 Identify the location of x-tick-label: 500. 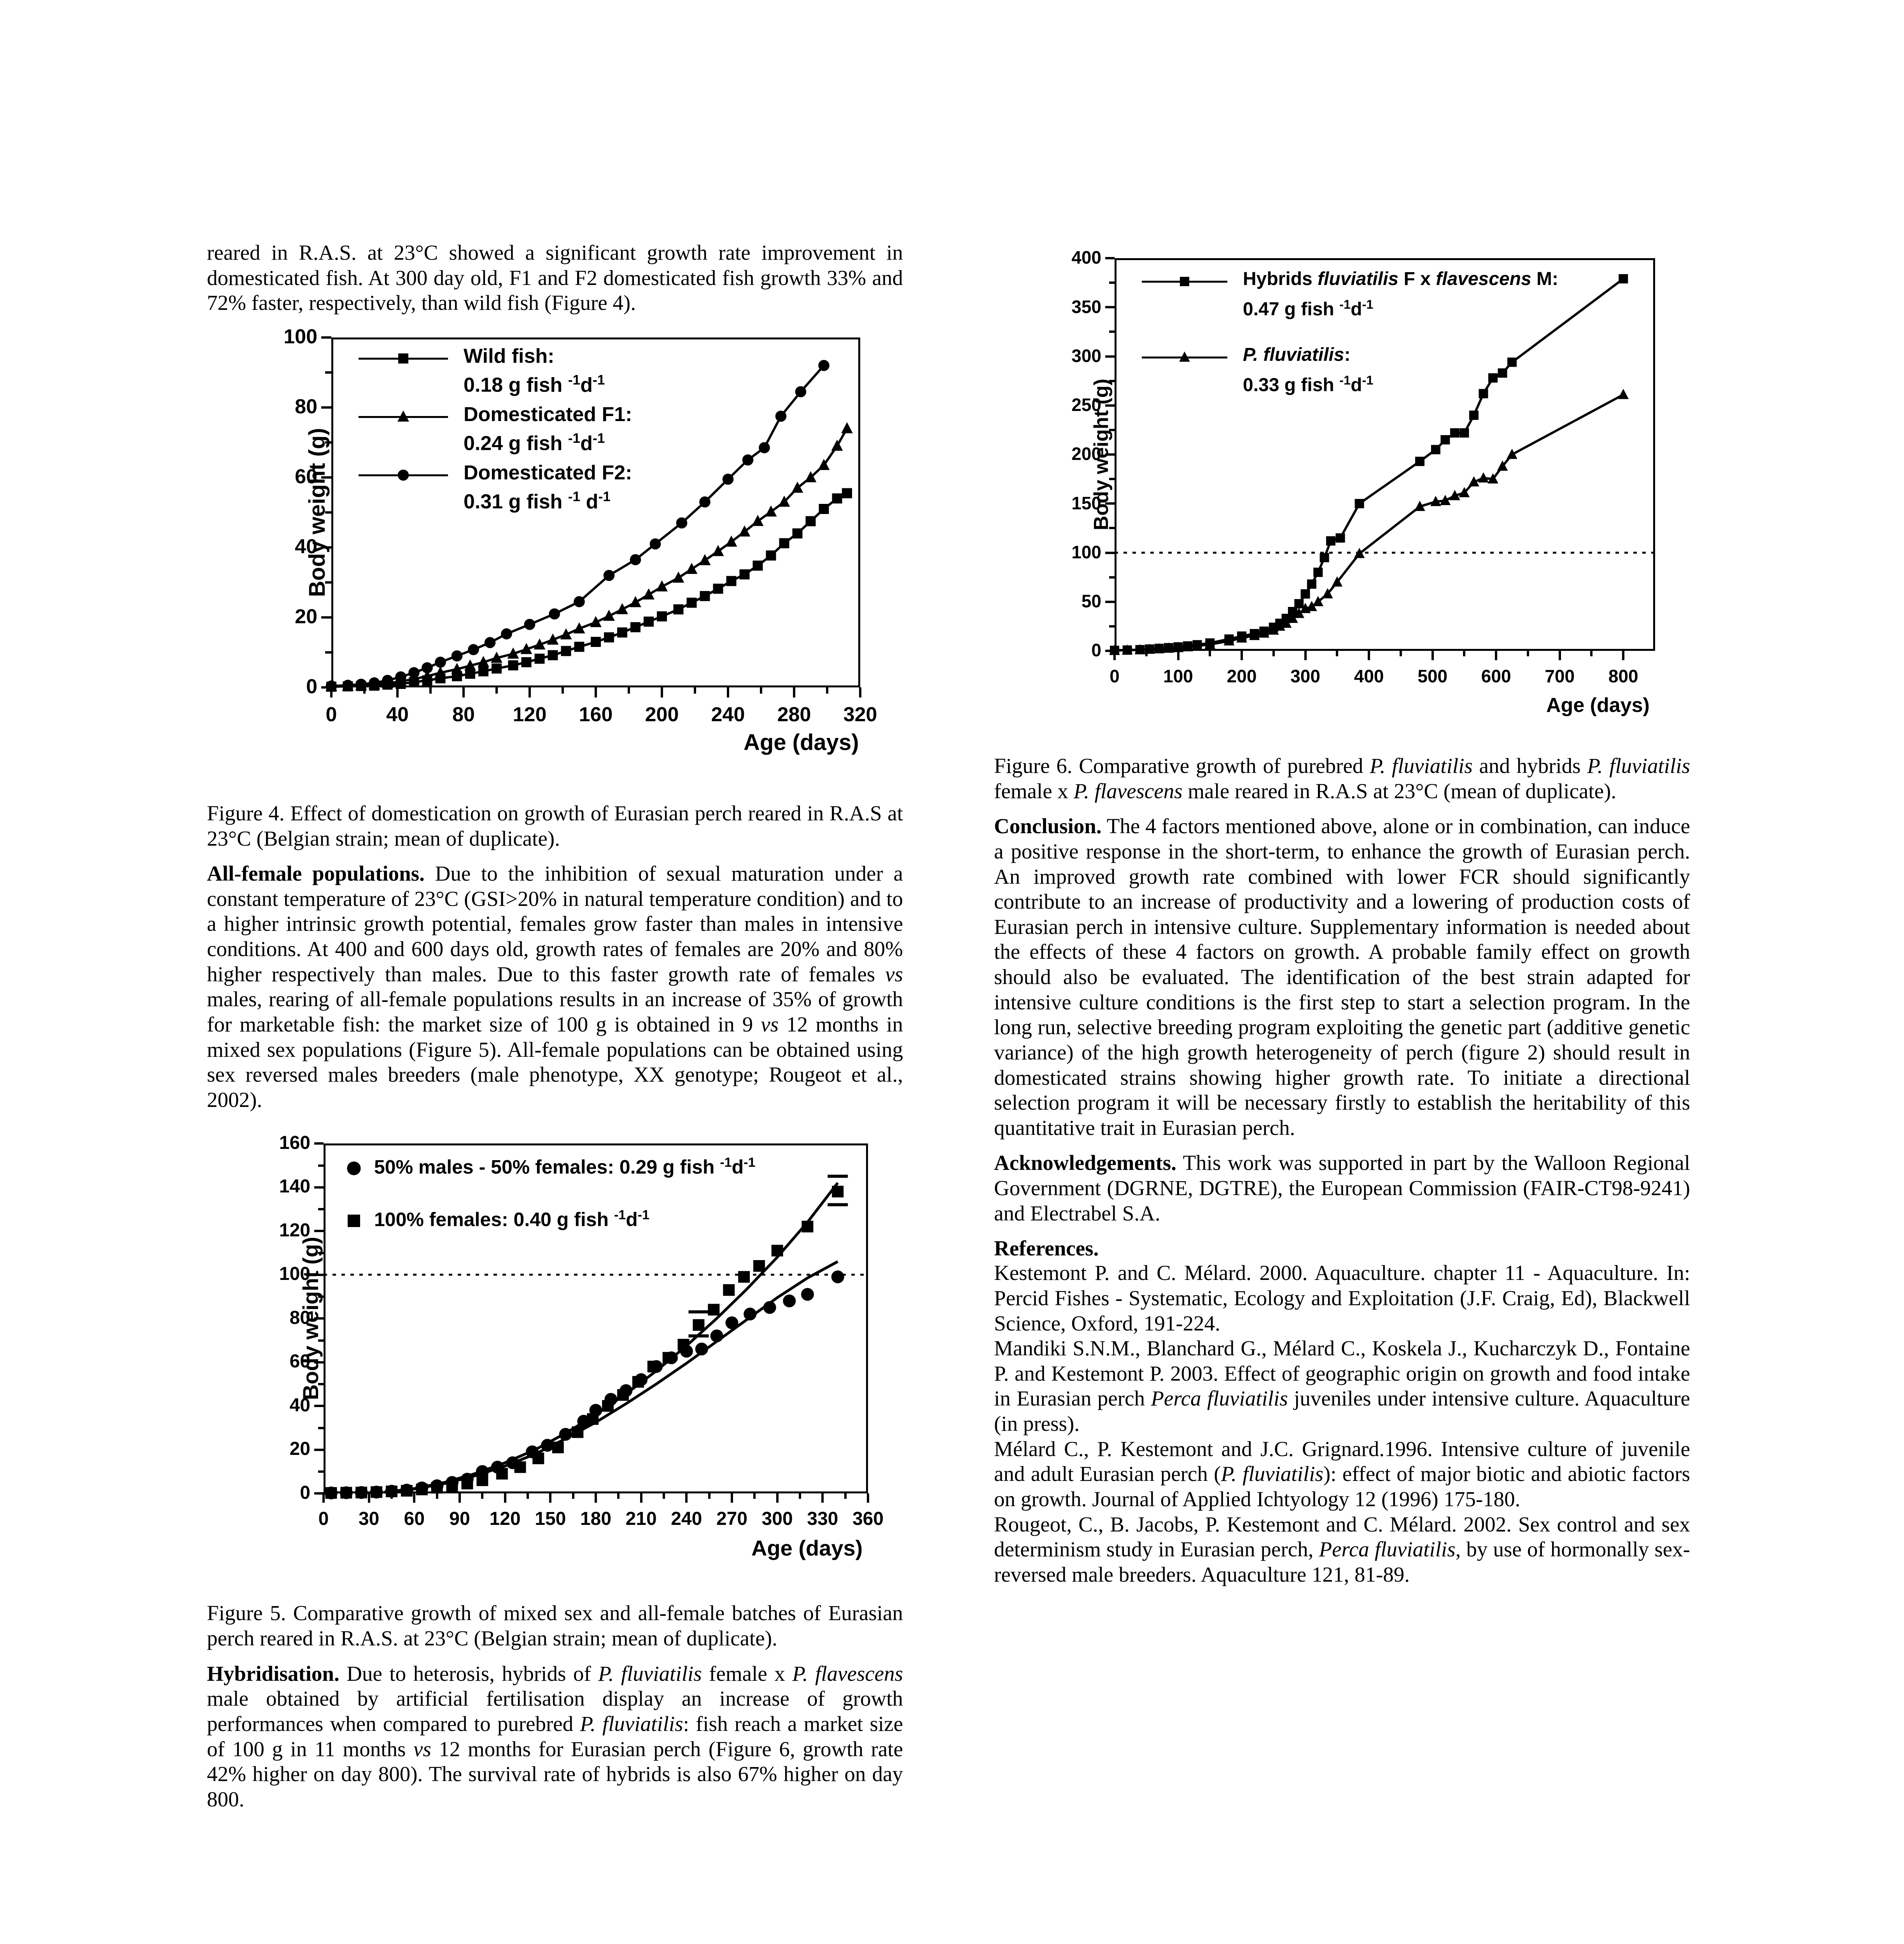
(1433, 676).